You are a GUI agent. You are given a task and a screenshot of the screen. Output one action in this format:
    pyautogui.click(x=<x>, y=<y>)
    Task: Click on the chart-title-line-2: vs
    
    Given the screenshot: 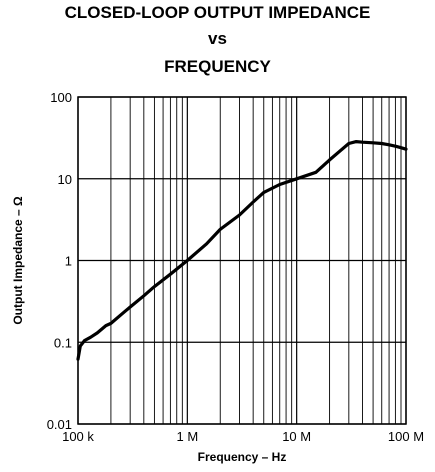 What is the action you would take?
    pyautogui.click(x=217, y=38)
    